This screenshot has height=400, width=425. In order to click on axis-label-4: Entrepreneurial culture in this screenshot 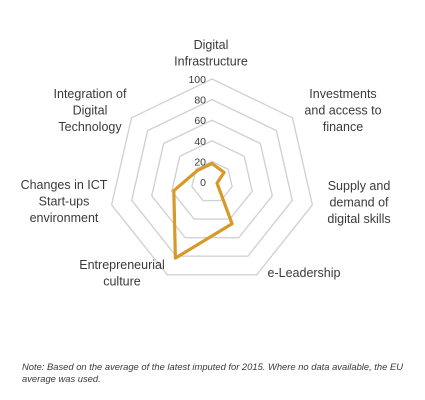, I will do `click(121, 273)`.